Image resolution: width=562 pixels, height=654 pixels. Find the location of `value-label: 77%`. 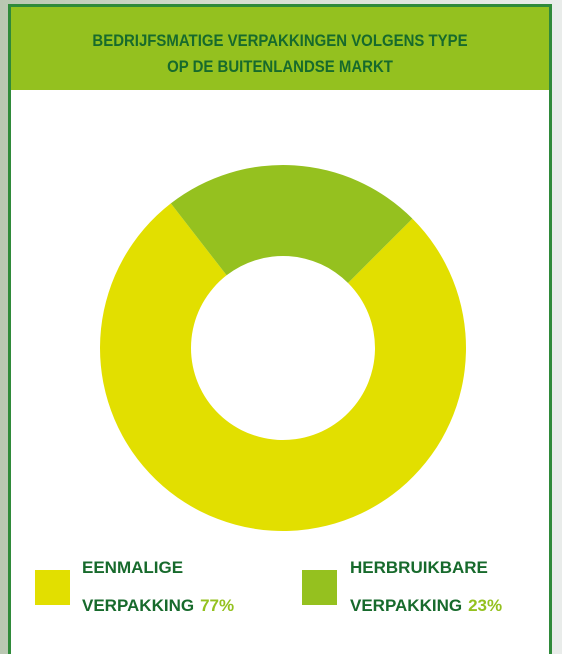

value-label: 77% is located at coordinates (217, 605).